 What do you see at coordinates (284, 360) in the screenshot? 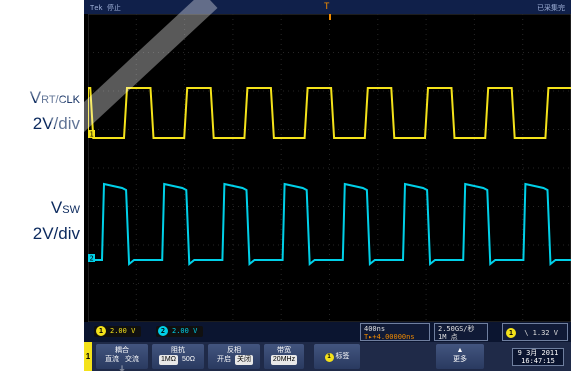
I see `bandwidth-value: 20MHz` at bounding box center [284, 360].